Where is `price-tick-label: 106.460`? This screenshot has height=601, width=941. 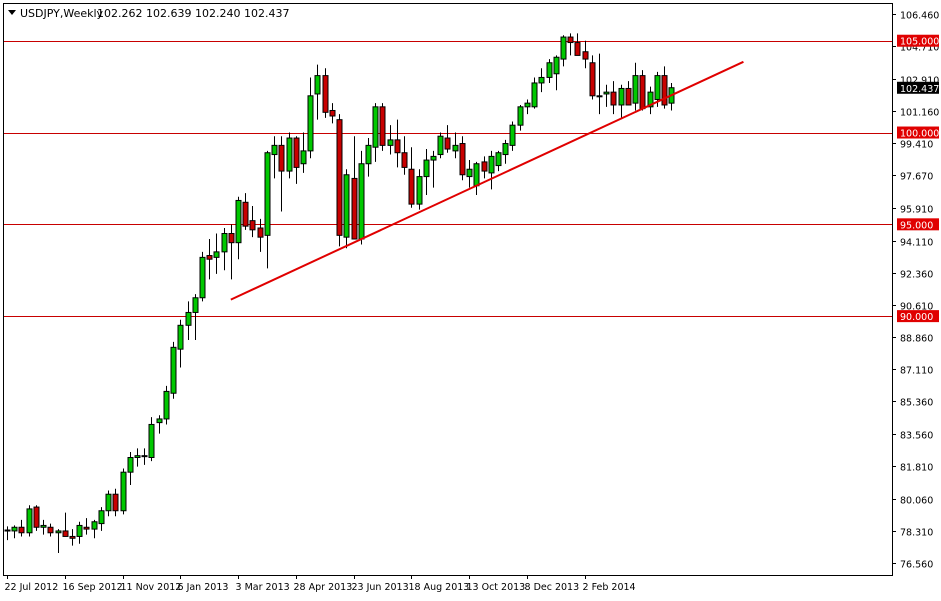
price-tick-label: 106.460 is located at coordinates (919, 16).